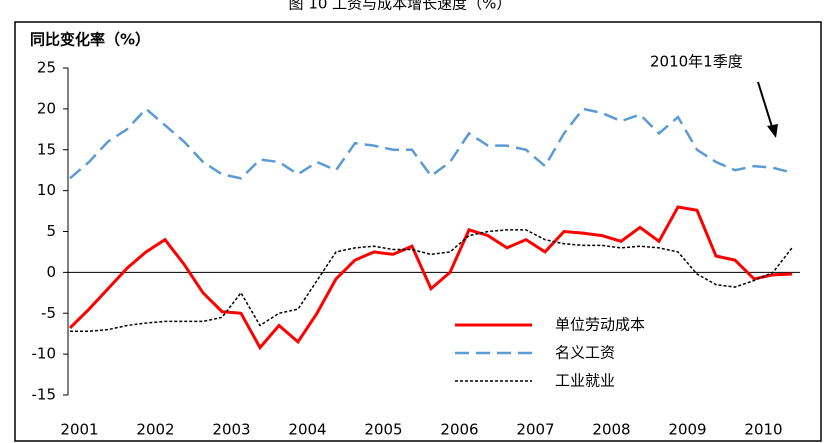 Image resolution: width=831 pixels, height=443 pixels. I want to click on x-tick-label: 2007, so click(535, 430).